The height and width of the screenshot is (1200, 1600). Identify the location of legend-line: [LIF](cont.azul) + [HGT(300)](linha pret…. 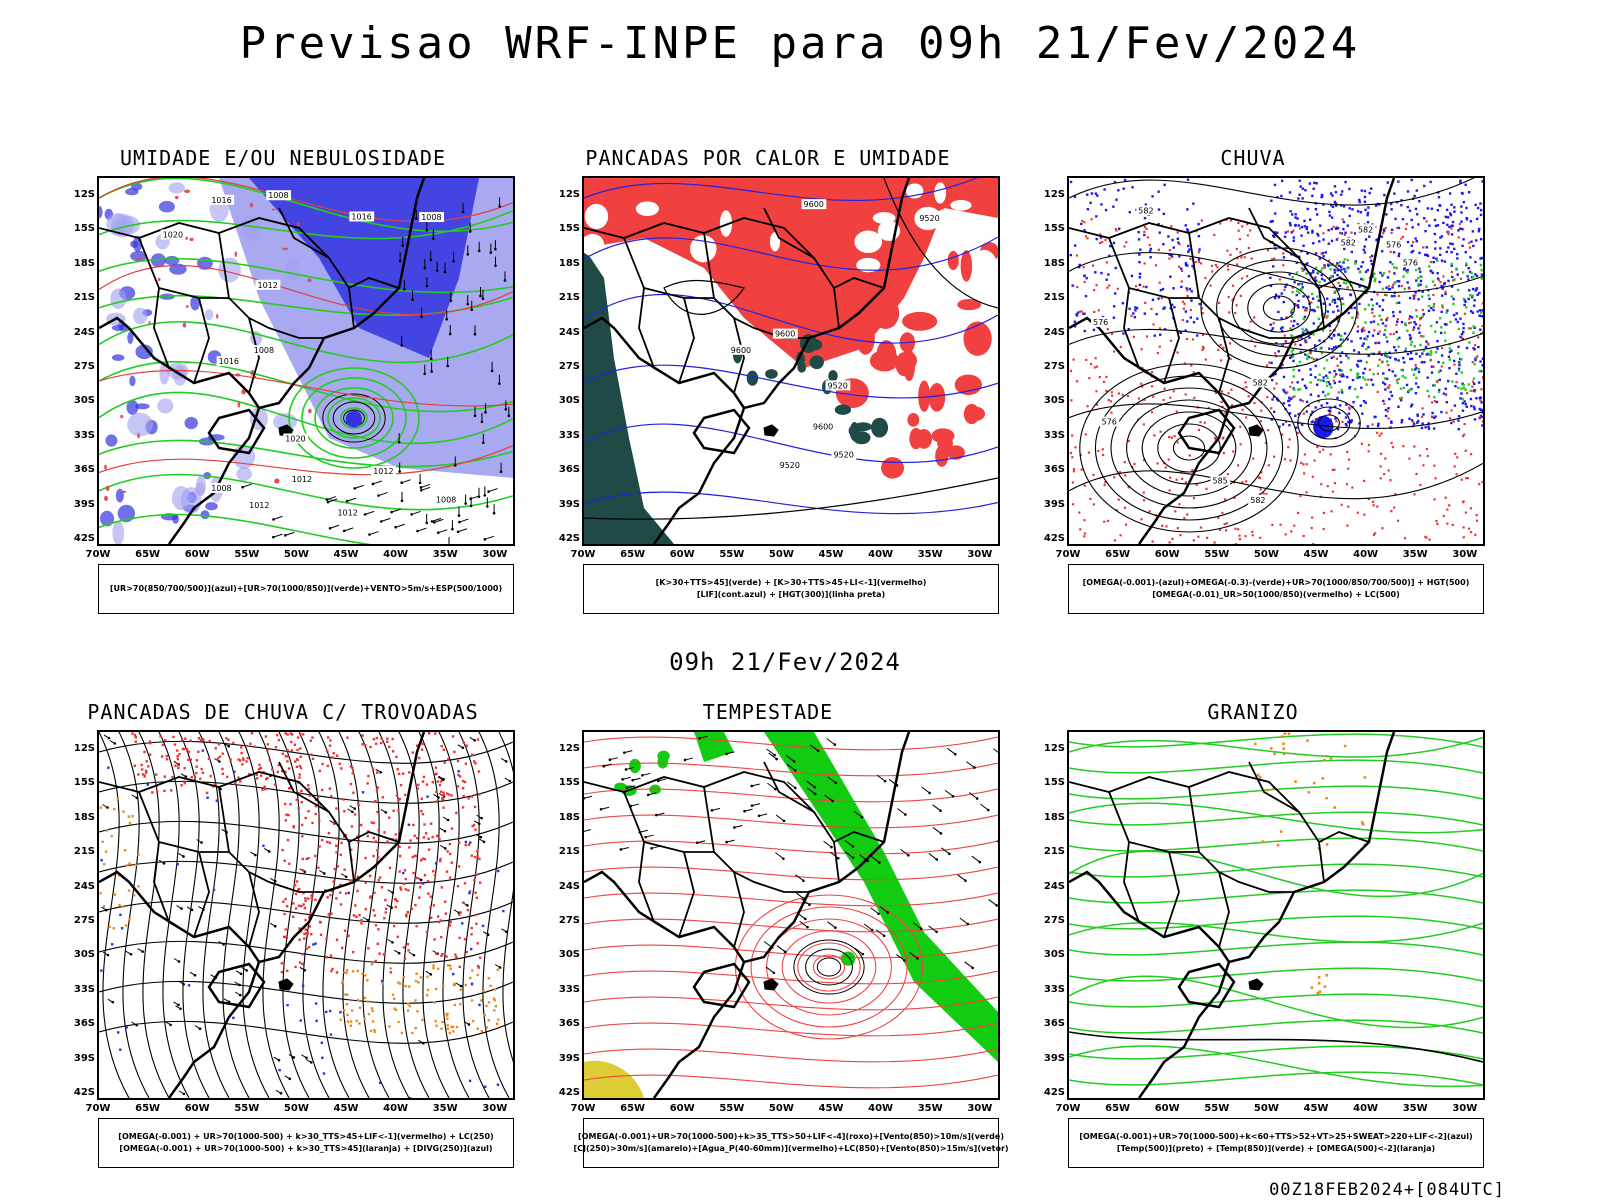
(791, 594).